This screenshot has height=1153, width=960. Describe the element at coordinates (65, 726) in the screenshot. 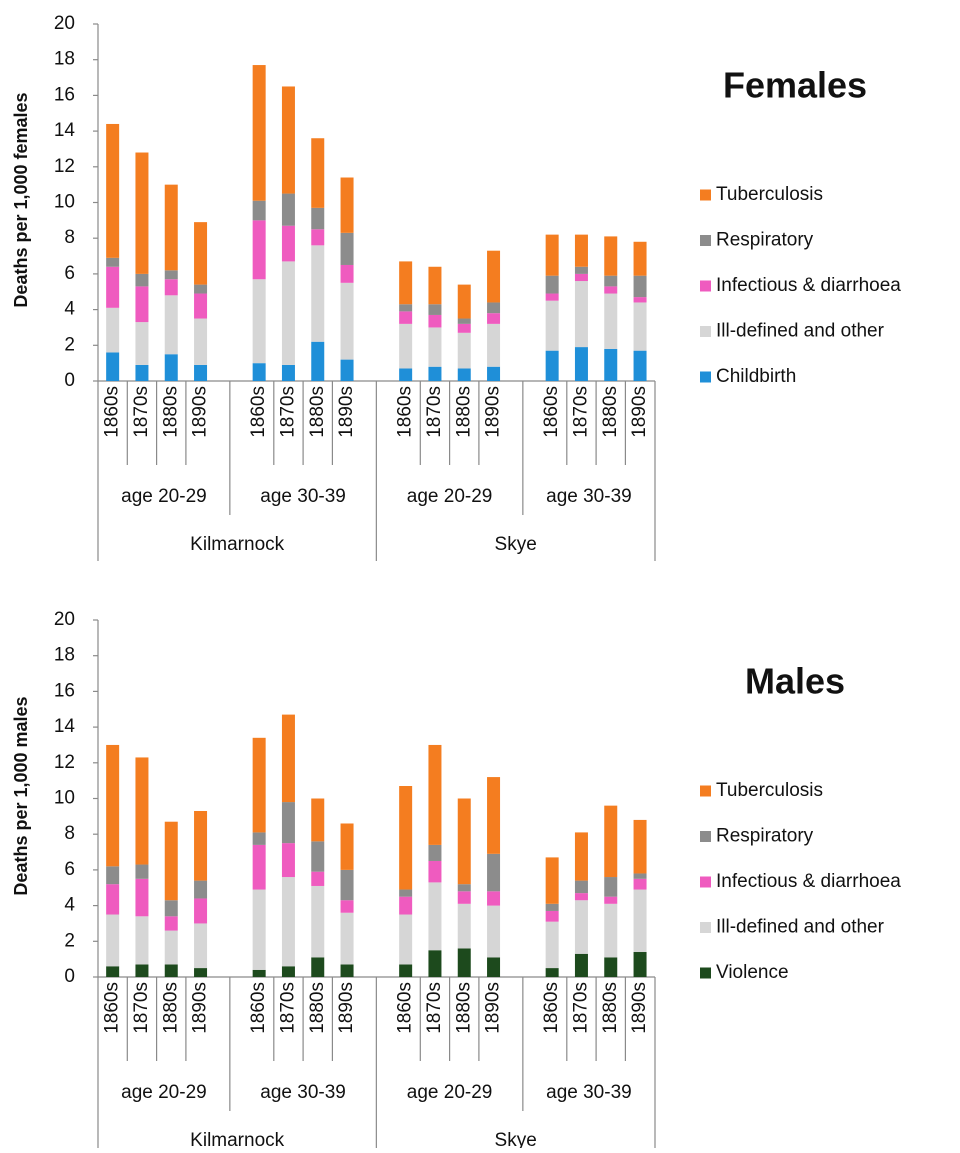

I see `y-tick-label: 14` at that location.